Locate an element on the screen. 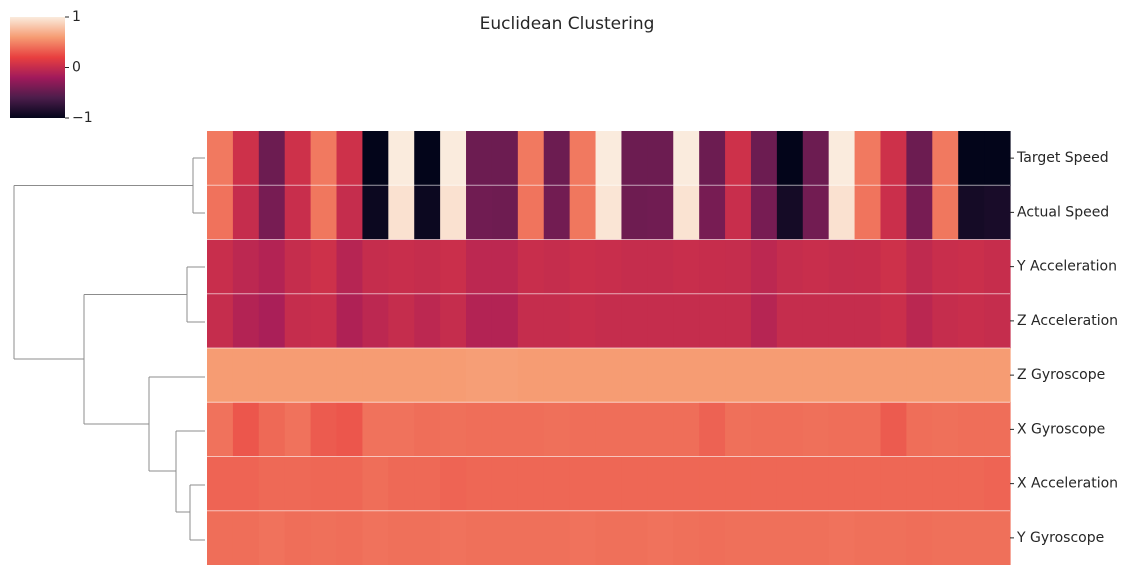  row-label: Y Acceleration is located at coordinates (1066, 267).